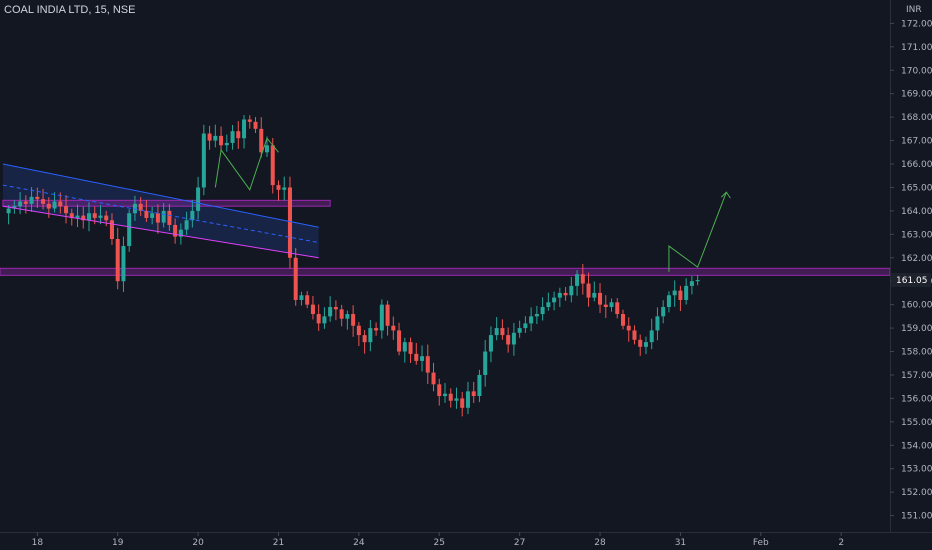  I want to click on resistance-zone, so click(166, 203).